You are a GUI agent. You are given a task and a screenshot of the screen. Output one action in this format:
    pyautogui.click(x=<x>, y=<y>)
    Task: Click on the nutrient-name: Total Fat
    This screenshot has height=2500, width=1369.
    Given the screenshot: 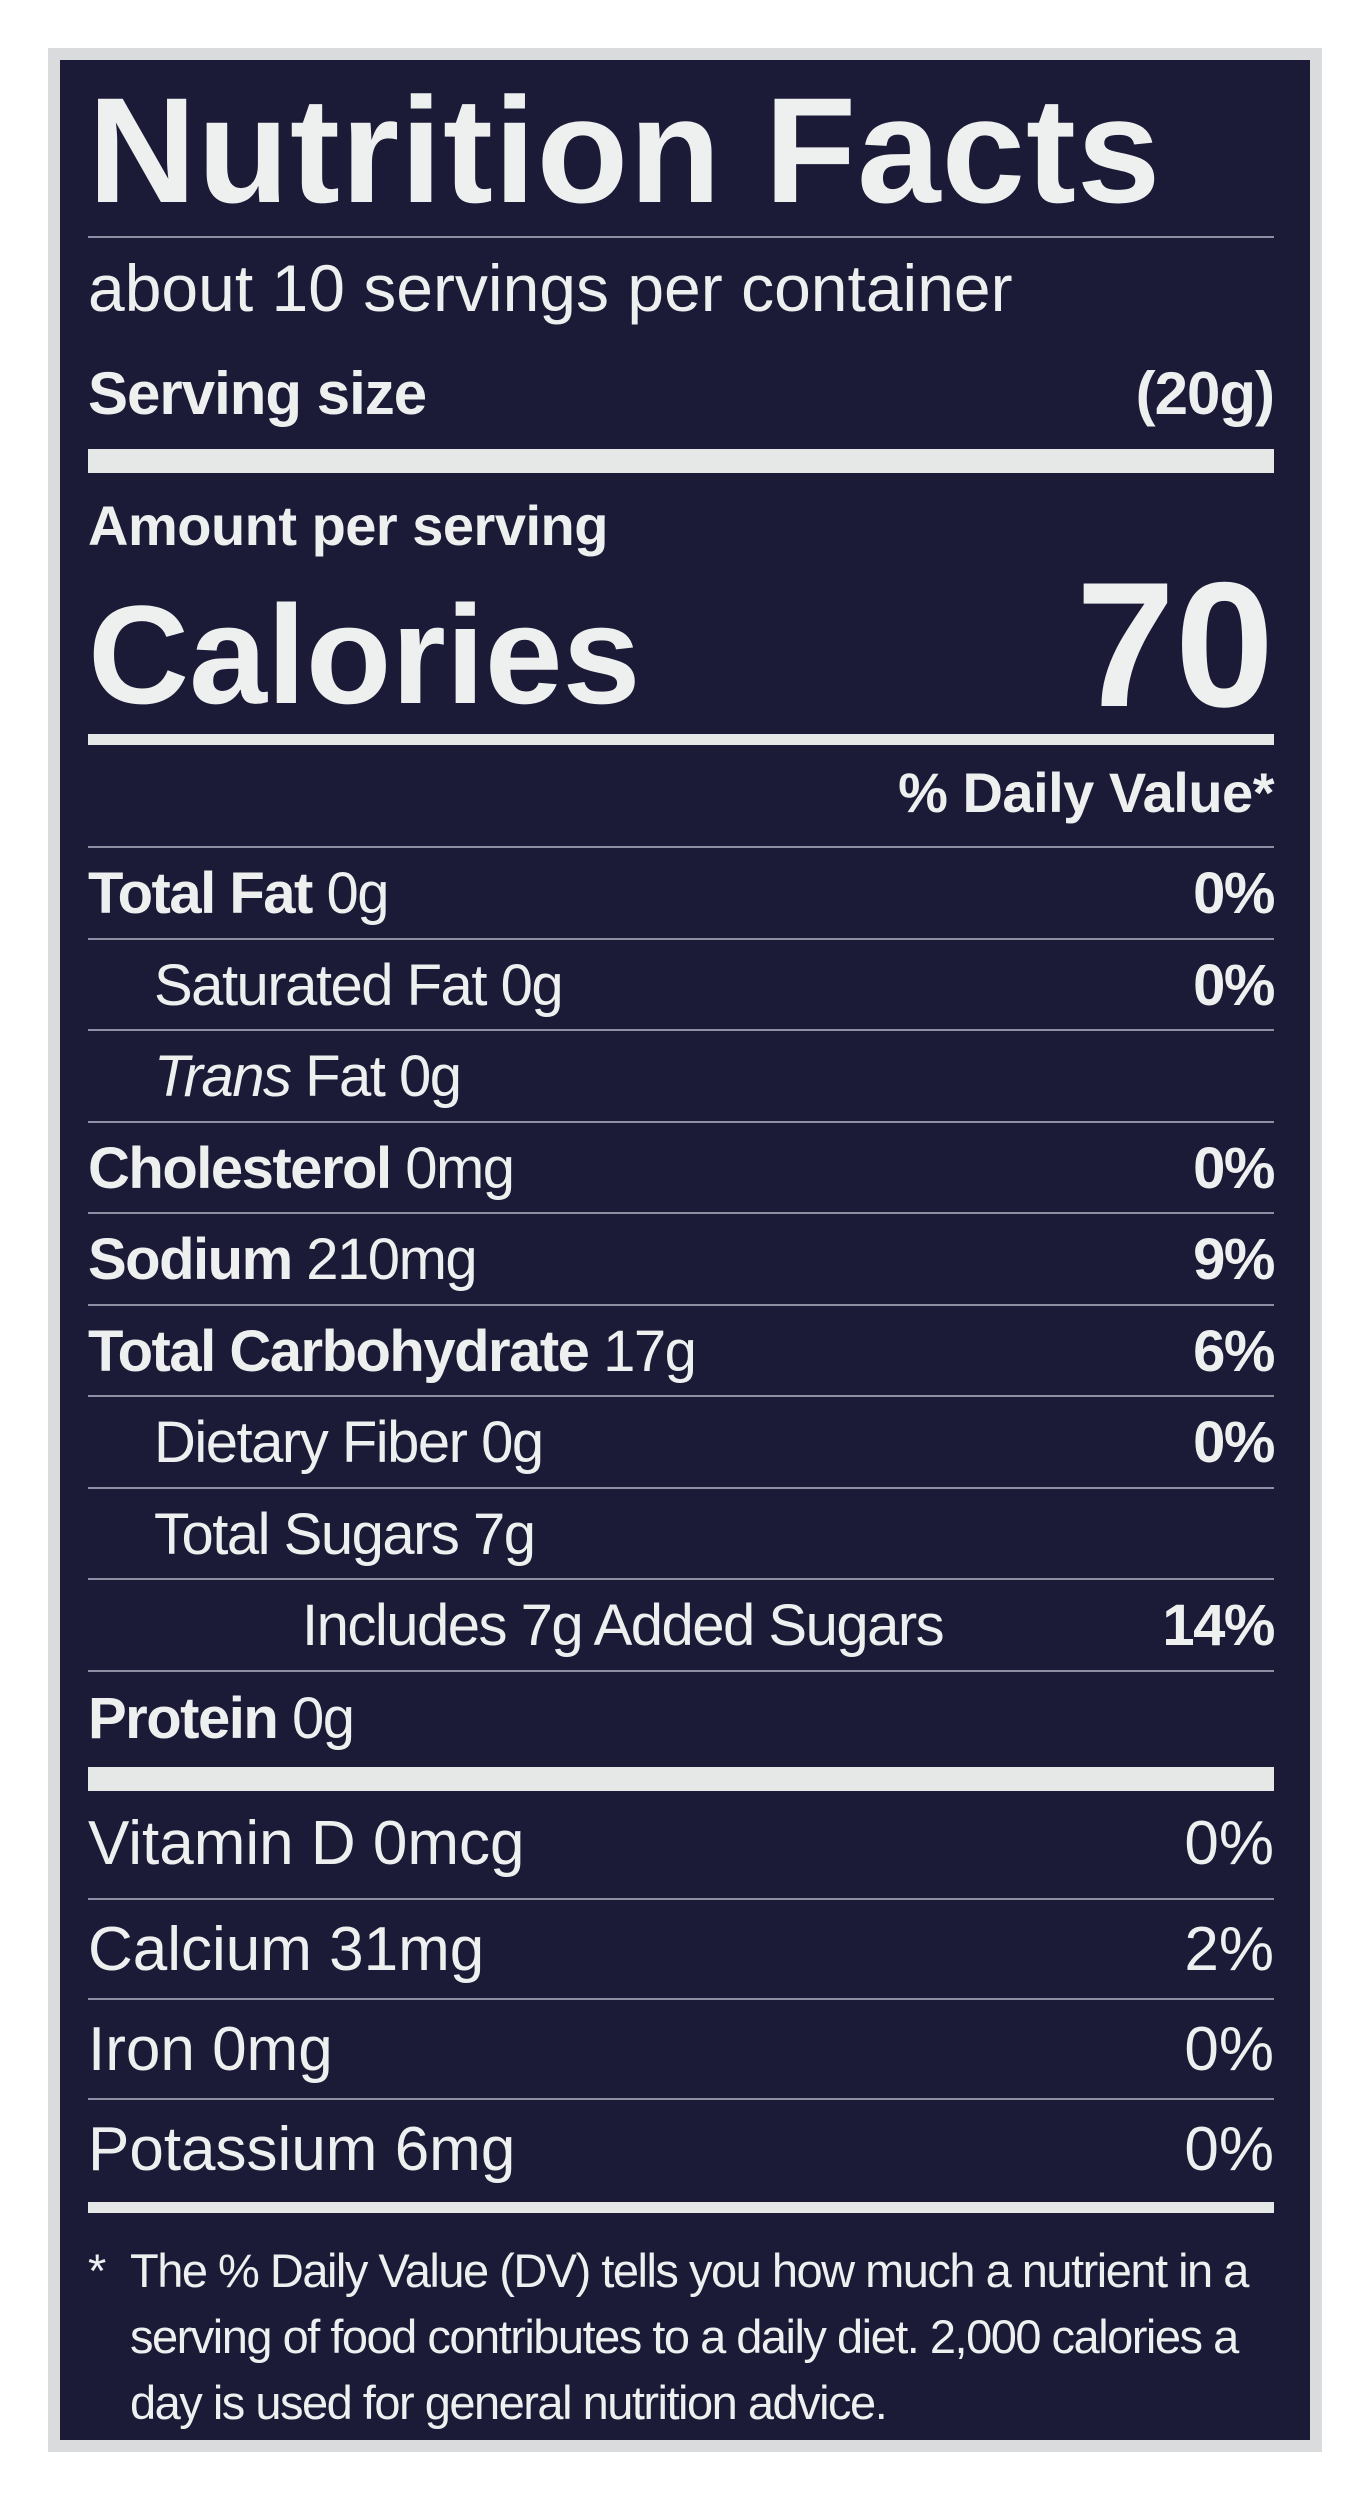 What is the action you would take?
    pyautogui.click(x=200, y=893)
    